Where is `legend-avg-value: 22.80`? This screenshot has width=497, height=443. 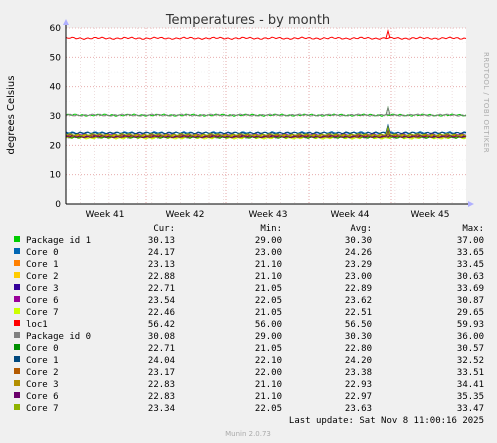 legend-avg-value: 22.80 is located at coordinates (358, 349).